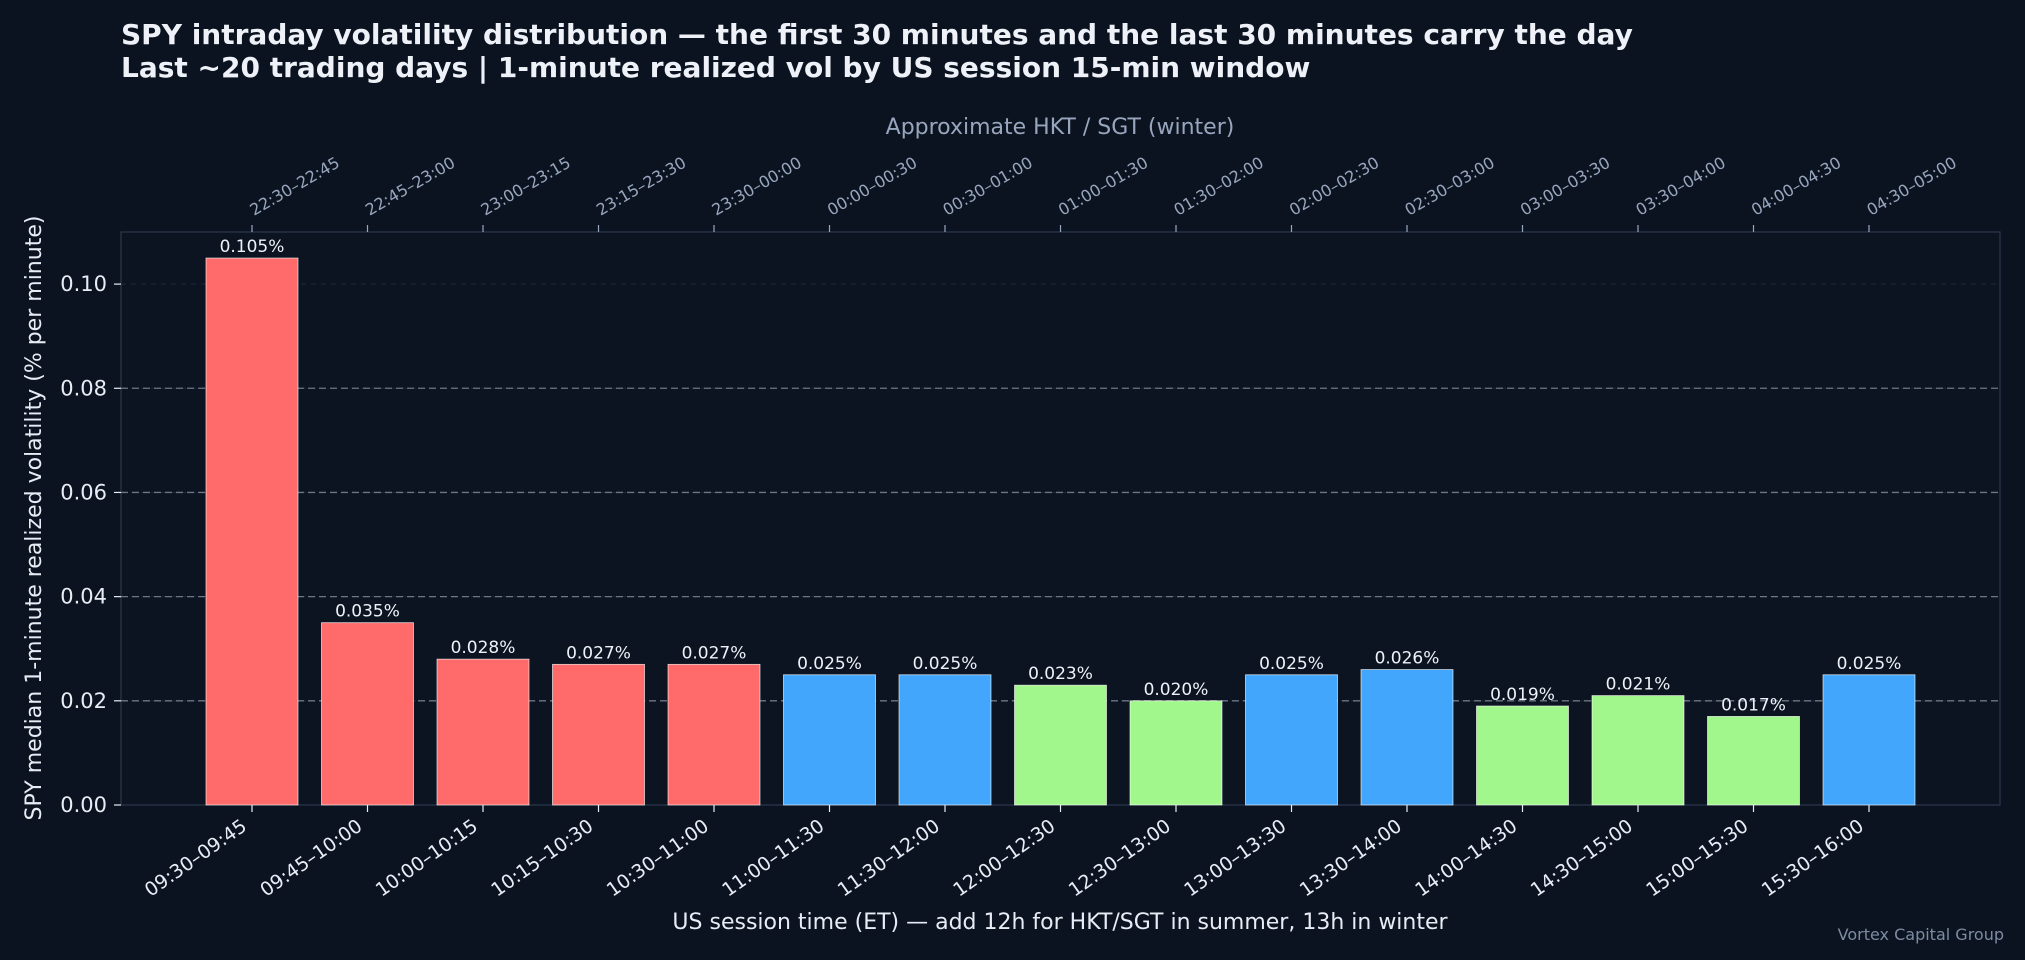 The image size is (2025, 960). What do you see at coordinates (1466, 858) in the screenshot?
I see `x-tick-label: 14:00–14:30` at bounding box center [1466, 858].